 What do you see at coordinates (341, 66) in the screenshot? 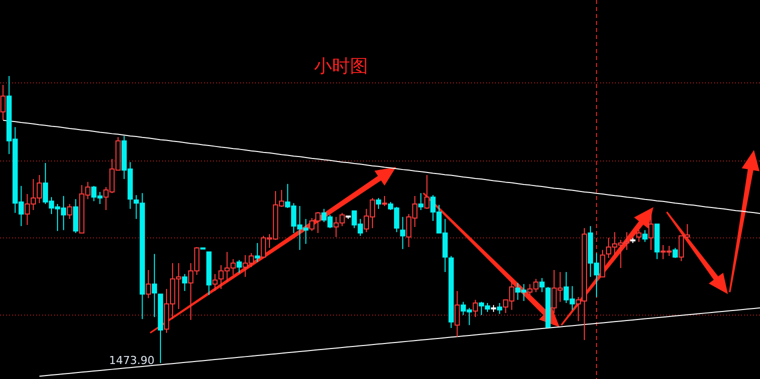
I see `chart-title: 小时图` at bounding box center [341, 66].